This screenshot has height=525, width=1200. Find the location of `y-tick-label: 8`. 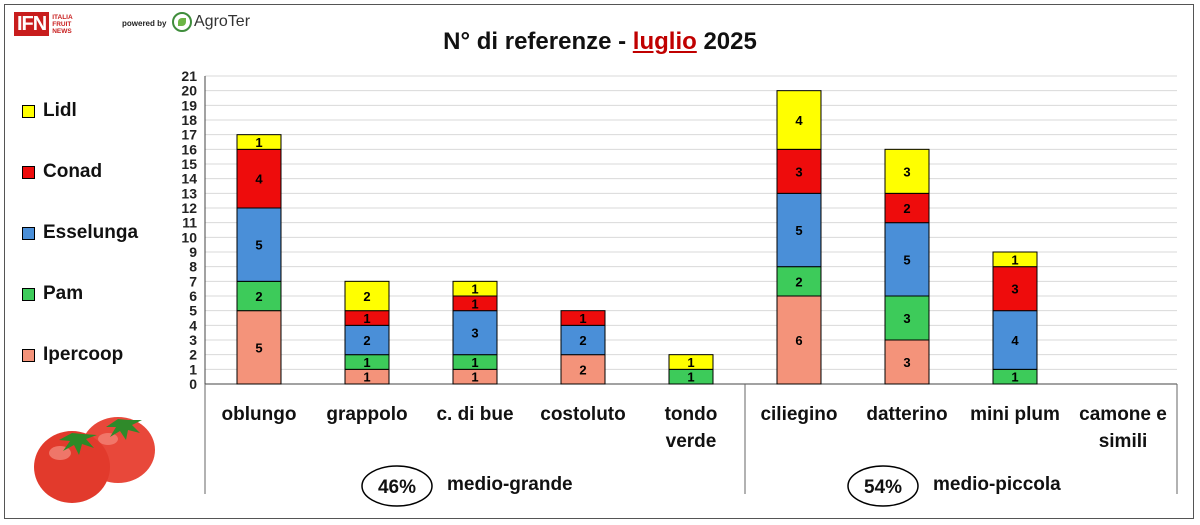

y-tick-label: 8 is located at coordinates (193, 267).